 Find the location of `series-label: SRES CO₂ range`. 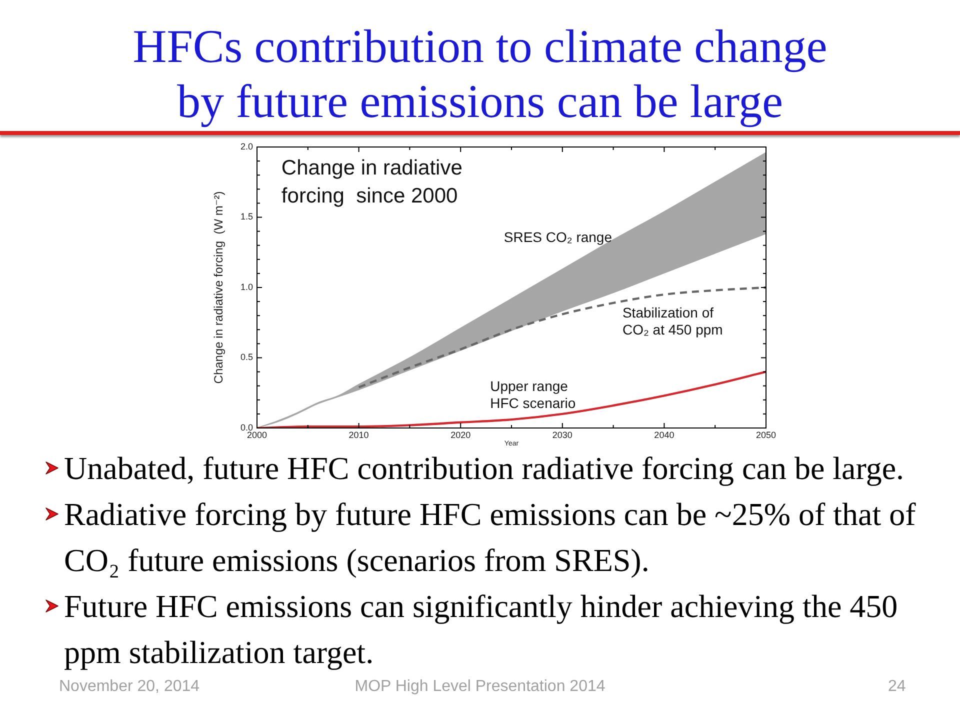

series-label: SRES CO₂ range is located at coordinates (558, 237).